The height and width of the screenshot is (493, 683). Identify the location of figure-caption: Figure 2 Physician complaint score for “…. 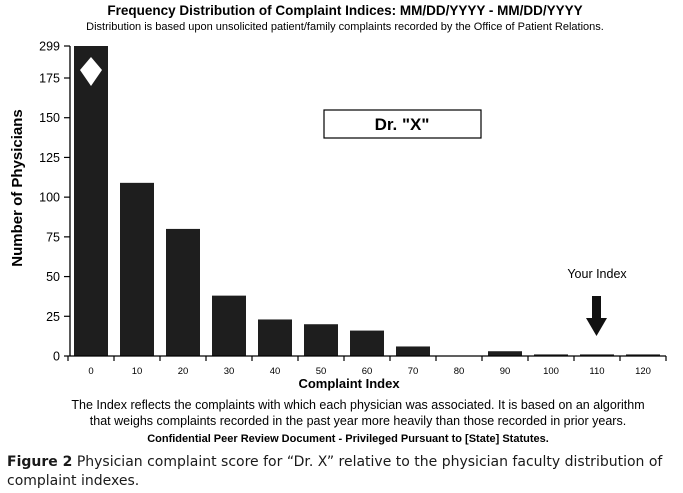
(342, 472).